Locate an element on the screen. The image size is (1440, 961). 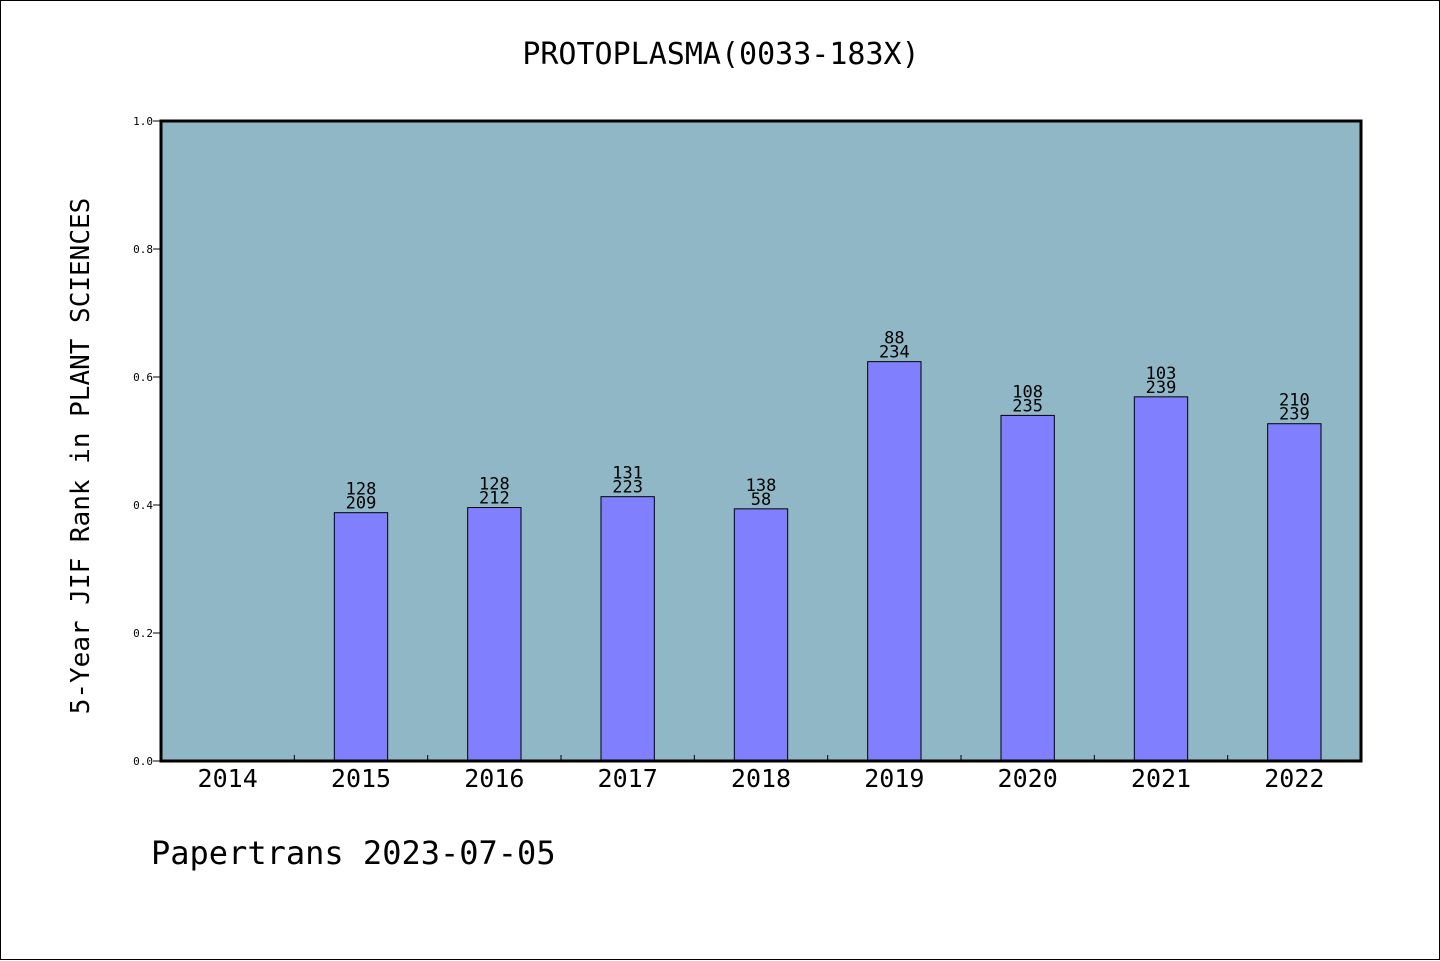
x-tick-label: 2020 is located at coordinates (1028, 778).